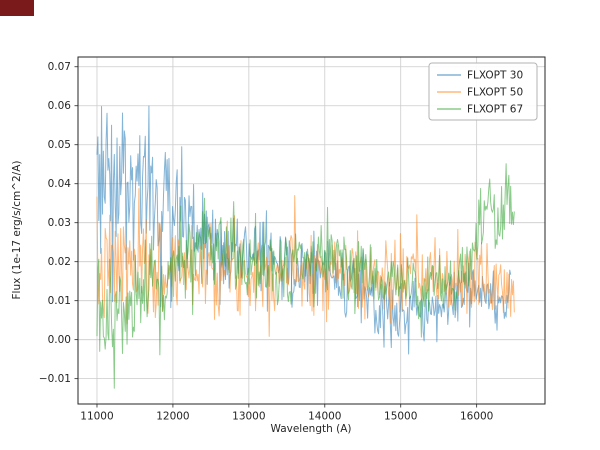 Image resolution: width=600 pixels, height=450 pixels. I want to click on x-tick-label: 11000, so click(96, 417).